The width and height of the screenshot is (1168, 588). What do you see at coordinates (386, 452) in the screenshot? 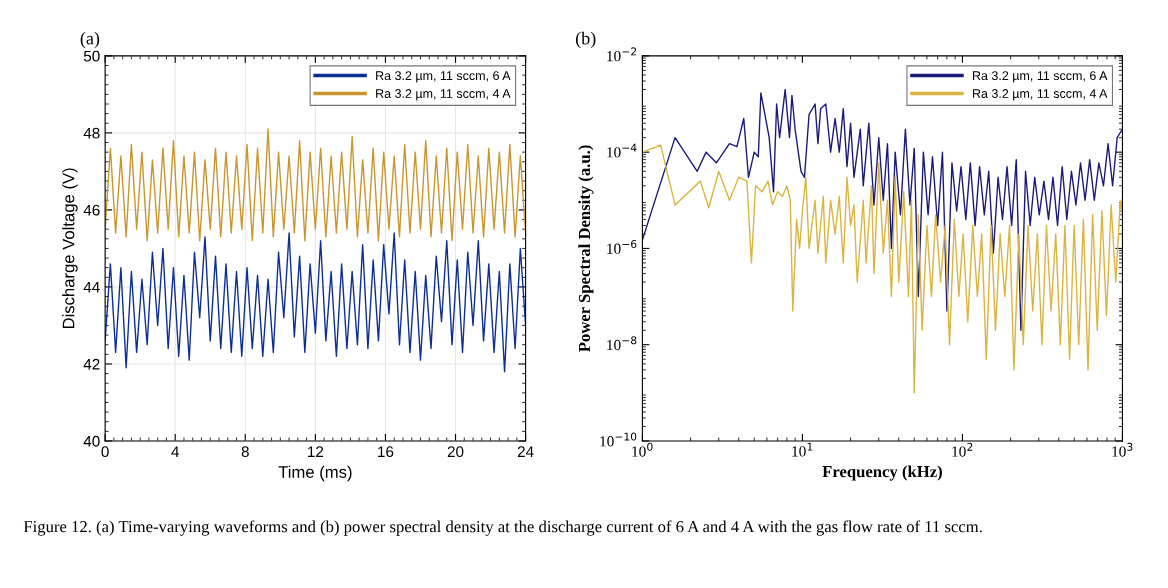
I see `x-tick-label: 16` at bounding box center [386, 452].